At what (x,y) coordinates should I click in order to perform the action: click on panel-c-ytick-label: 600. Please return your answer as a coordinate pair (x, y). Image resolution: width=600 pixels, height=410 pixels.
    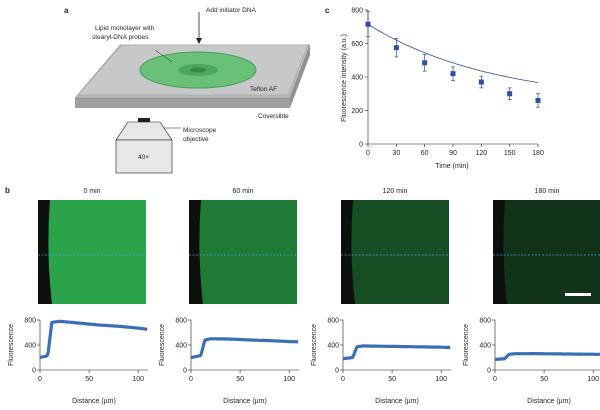
    Looking at the image, I should click on (357, 44).